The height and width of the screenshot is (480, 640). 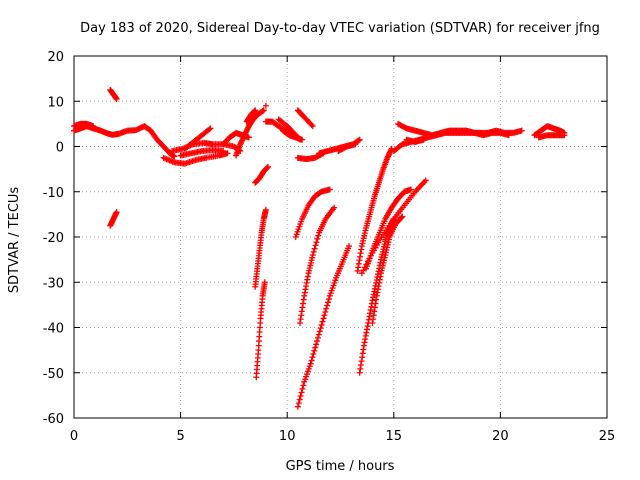 What do you see at coordinates (53, 193) in the screenshot?
I see `y-tick-label: -10` at bounding box center [53, 193].